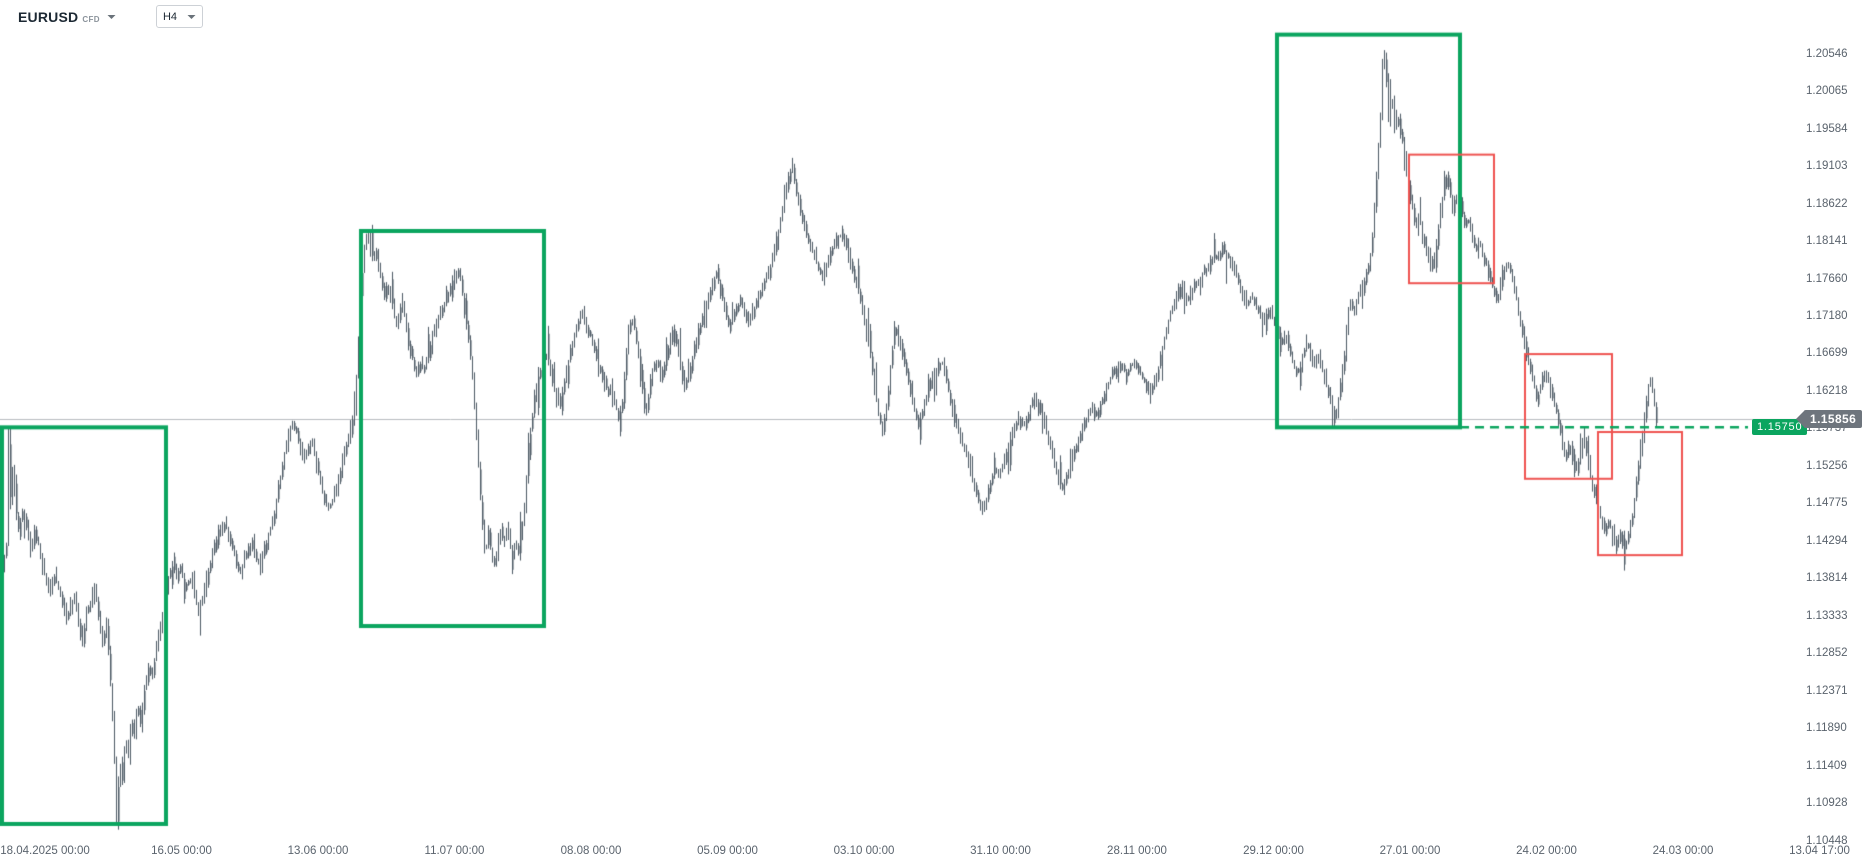 This screenshot has width=1866, height=865. What do you see at coordinates (1827, 653) in the screenshot?
I see `price-tick-label: 1.12852` at bounding box center [1827, 653].